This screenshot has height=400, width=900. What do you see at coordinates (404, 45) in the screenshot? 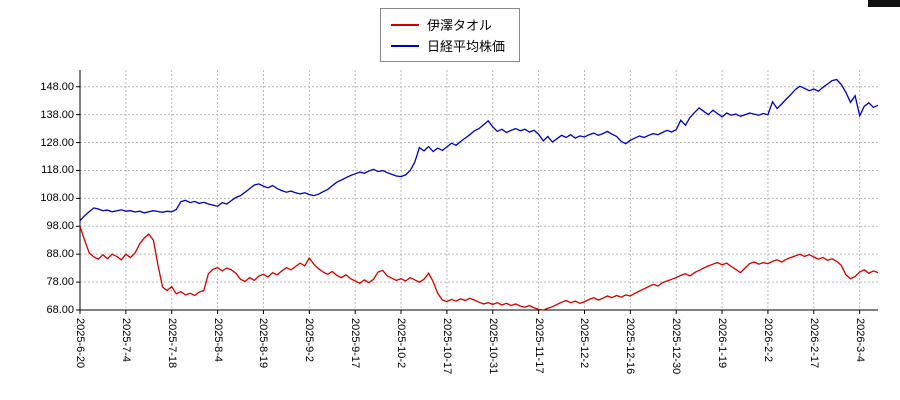
I see `legend-line-blue-icon` at bounding box center [404, 45].